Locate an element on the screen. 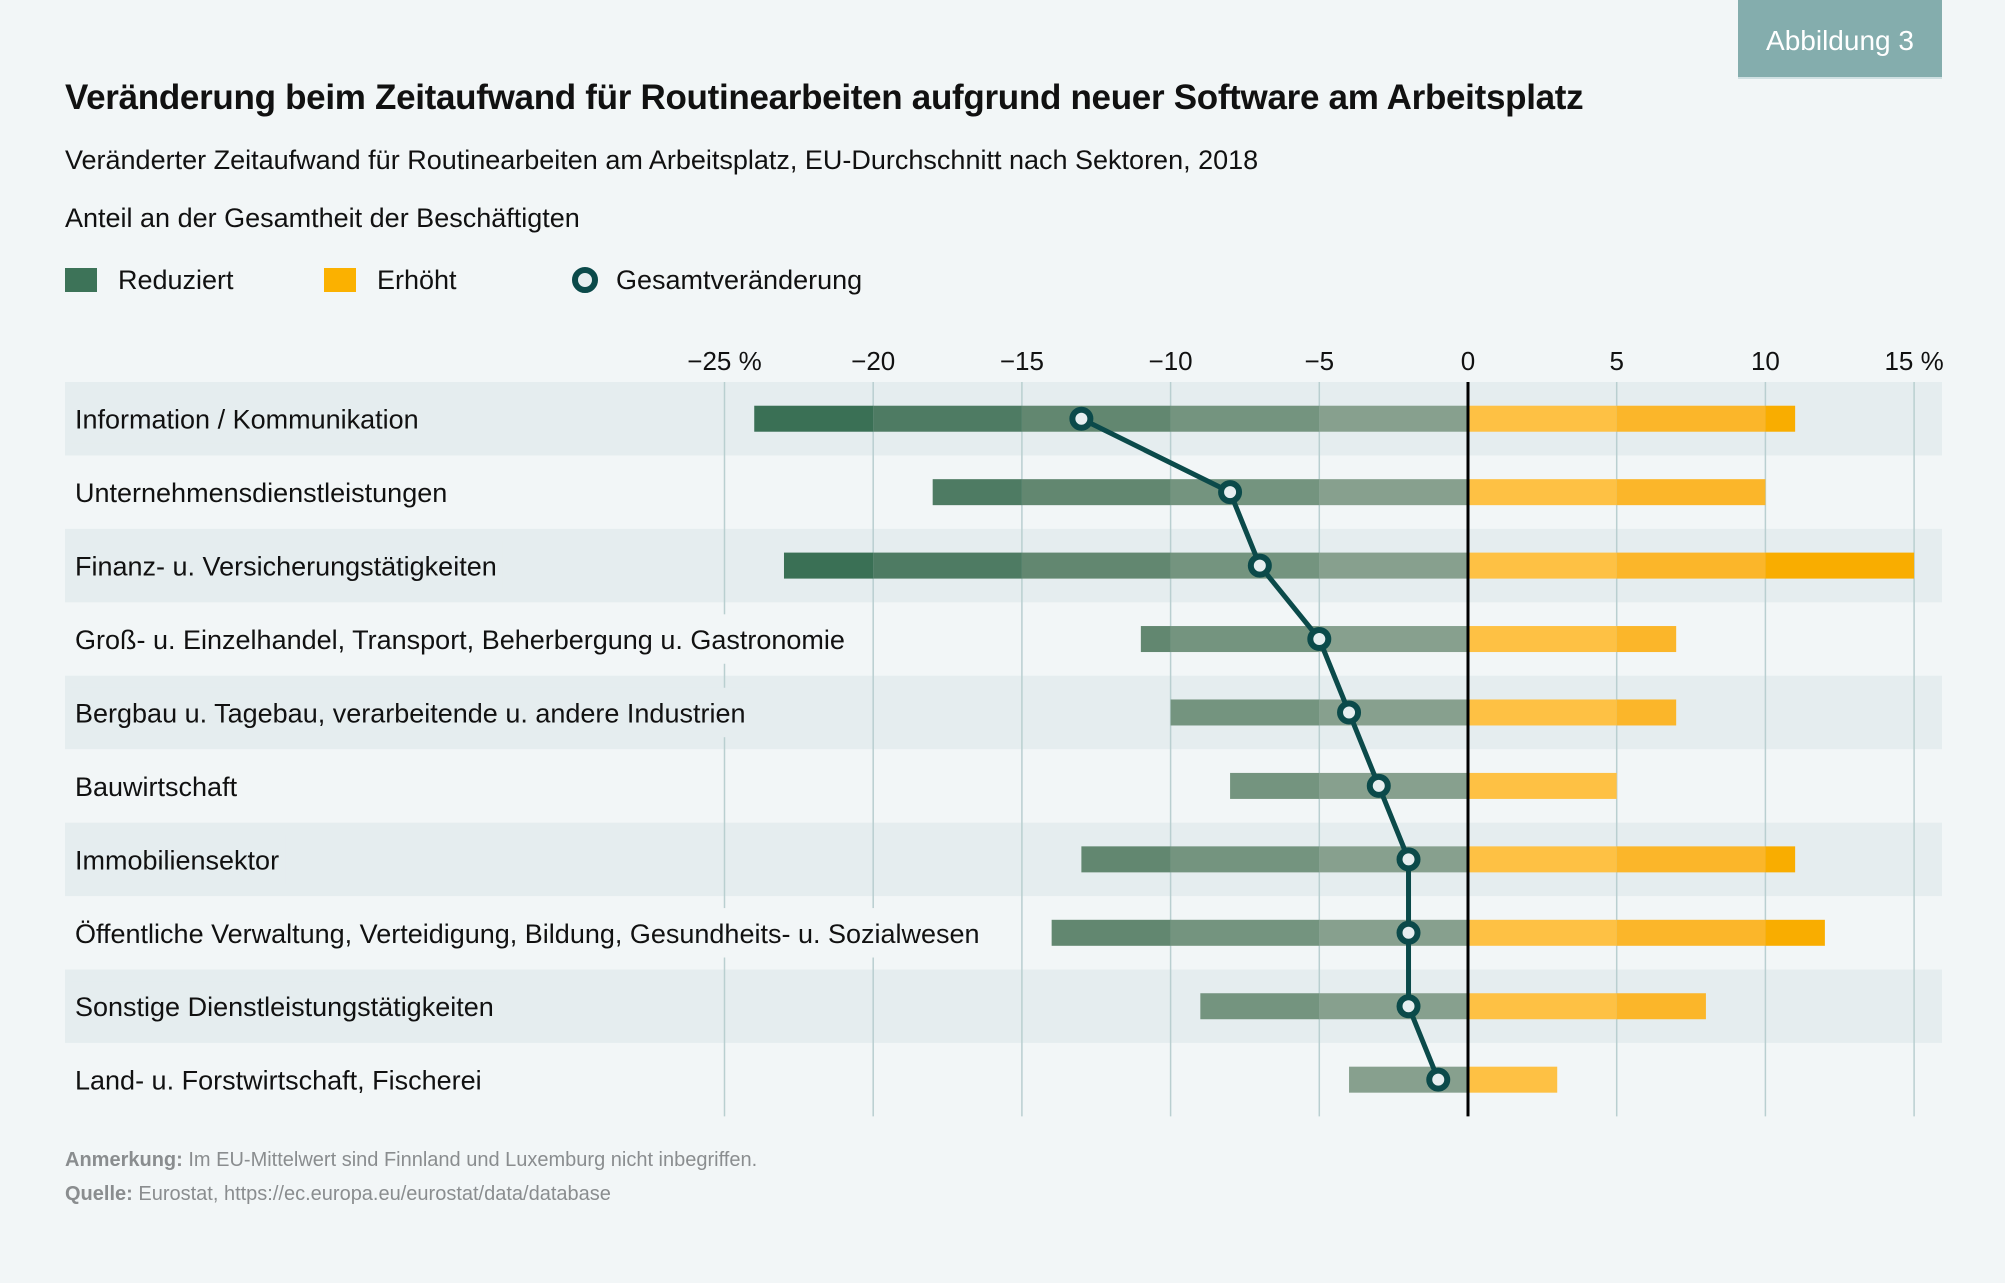 Image resolution: width=2005 pixels, height=1283 pixels. legend-item-total: Gesamtveränderung is located at coordinates (717, 280).